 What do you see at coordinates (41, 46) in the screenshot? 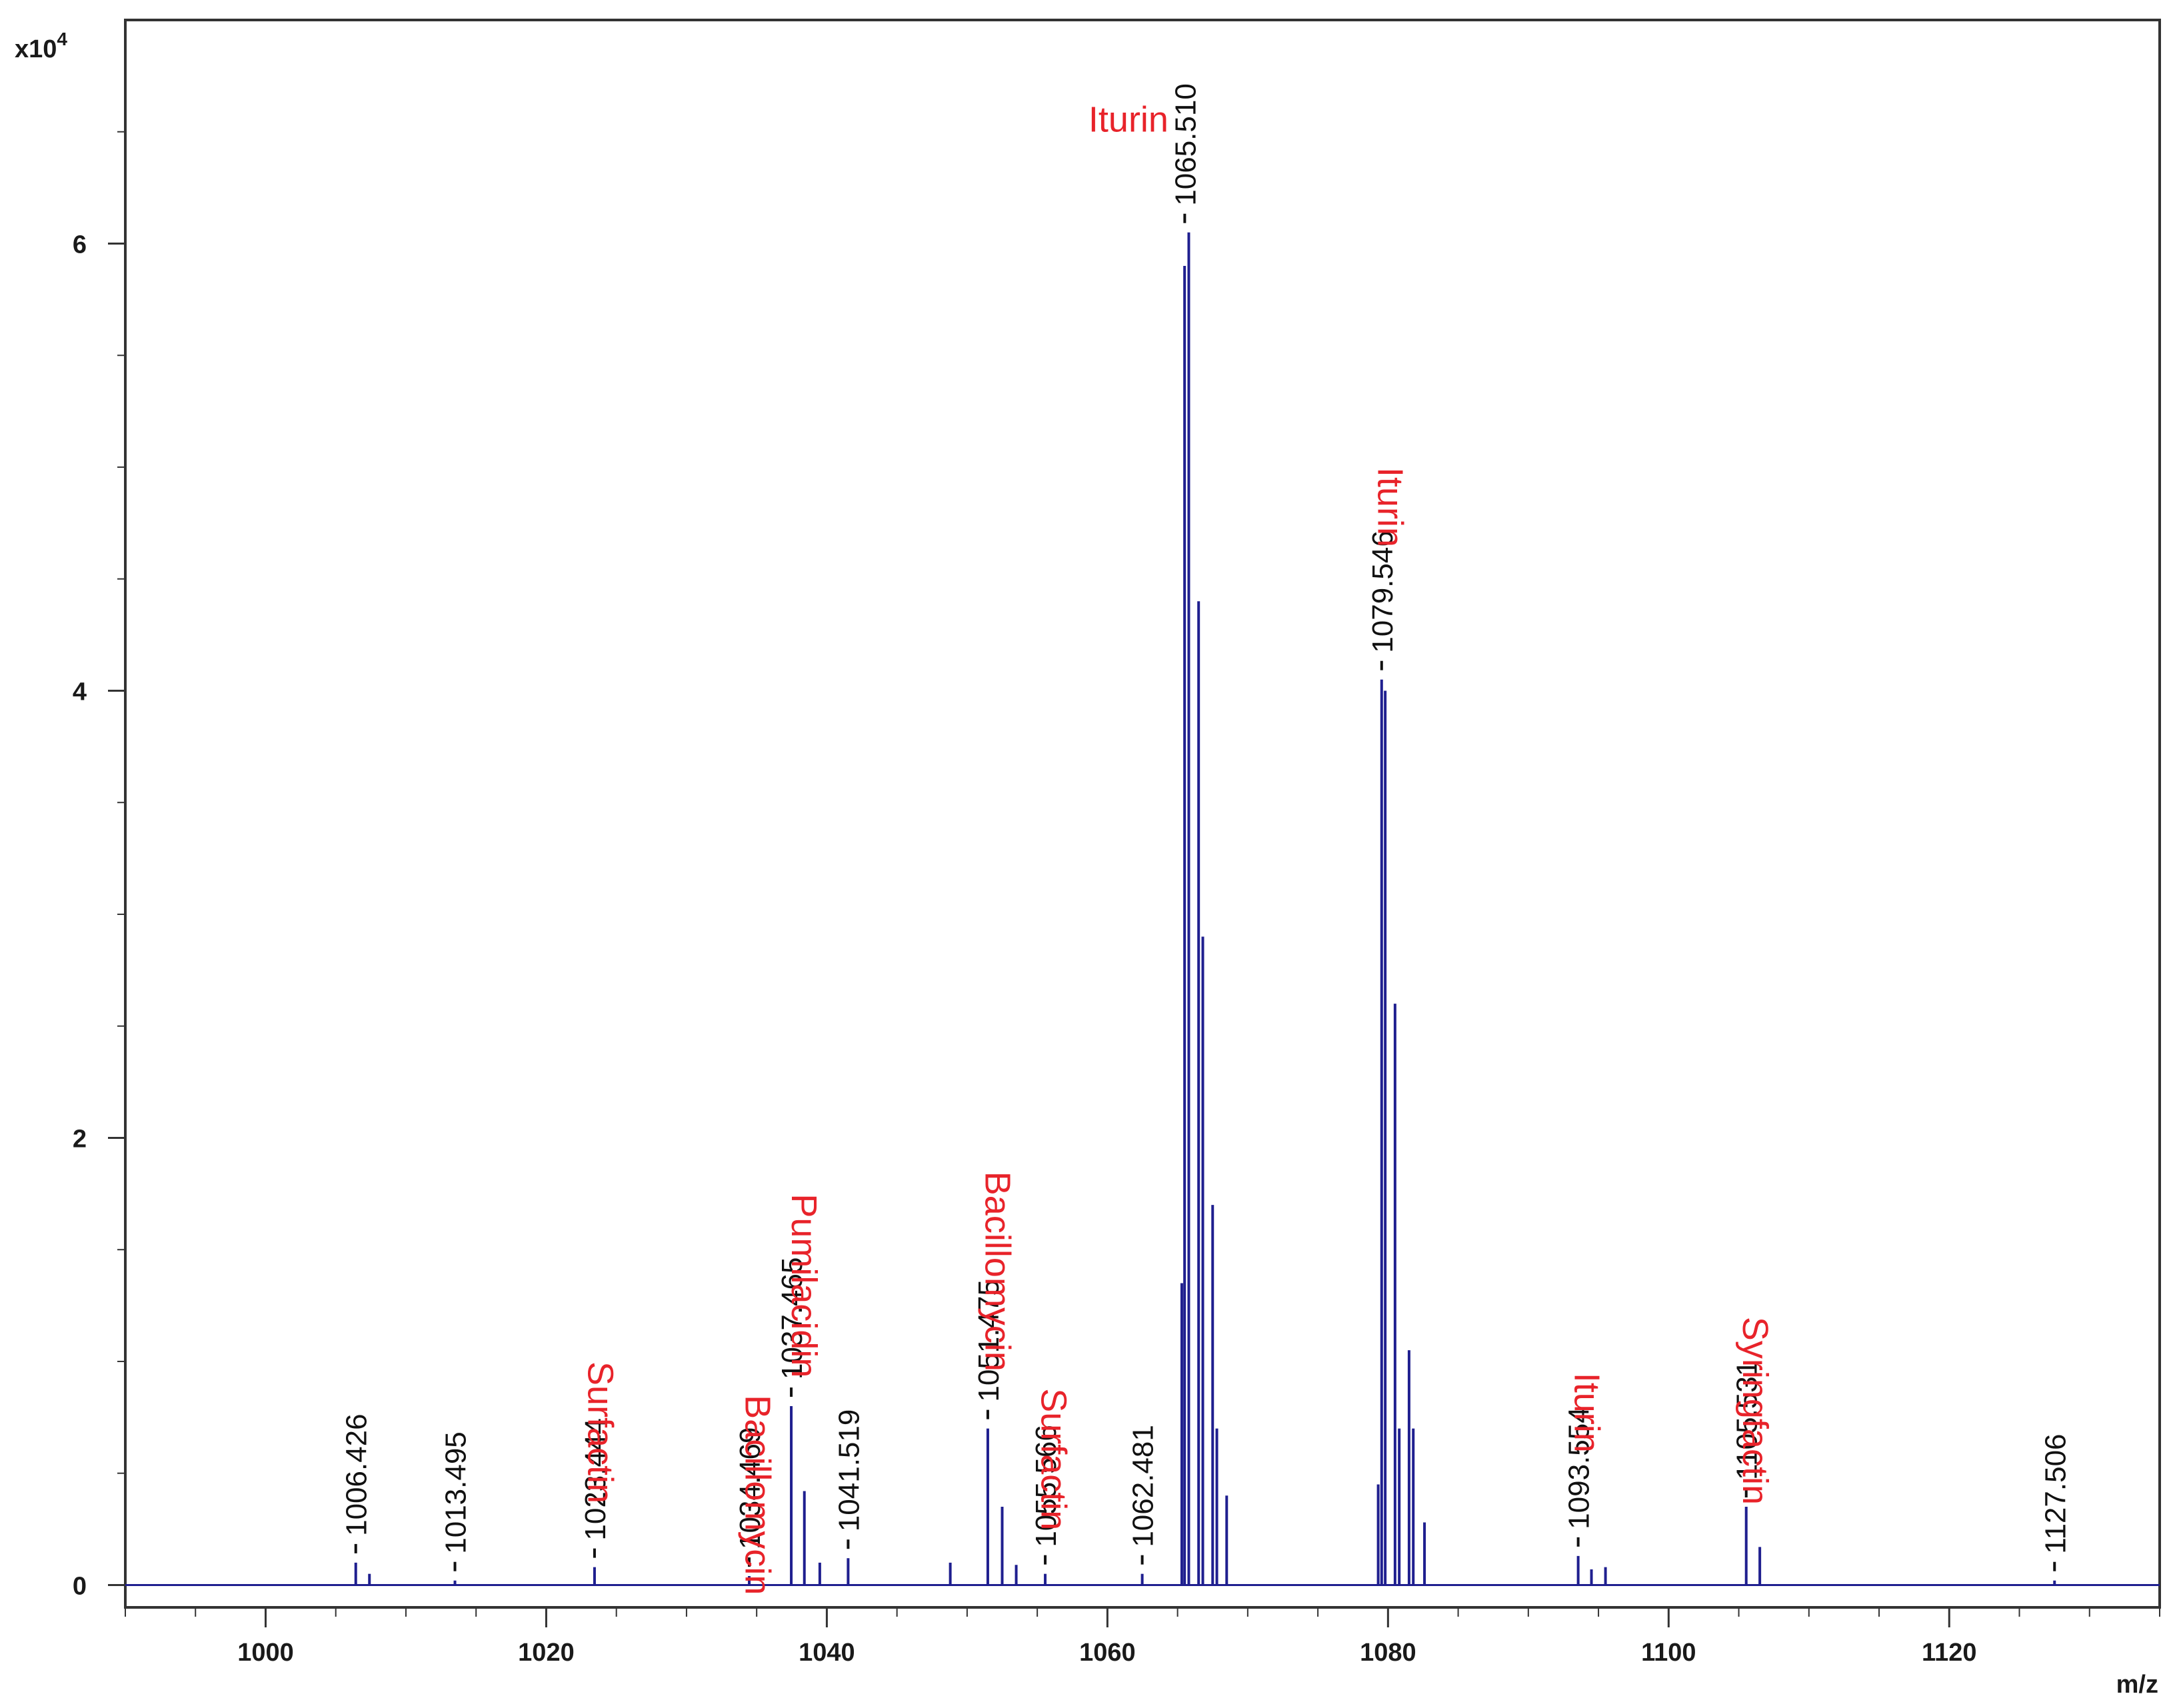
I see `y-multiplier-label: x104` at bounding box center [41, 46].